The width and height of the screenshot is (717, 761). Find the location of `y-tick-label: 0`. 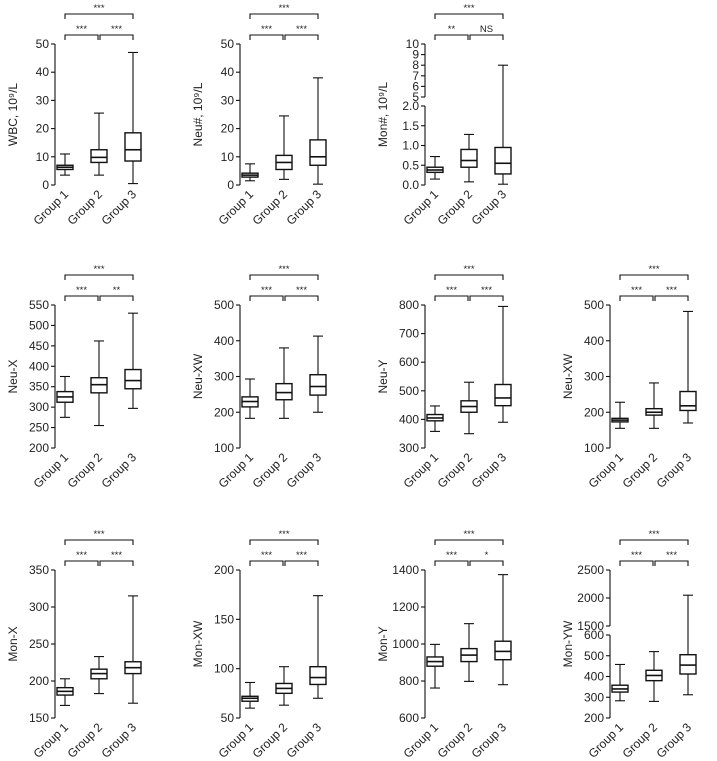

y-tick-label: 0 is located at coordinates (230, 185).